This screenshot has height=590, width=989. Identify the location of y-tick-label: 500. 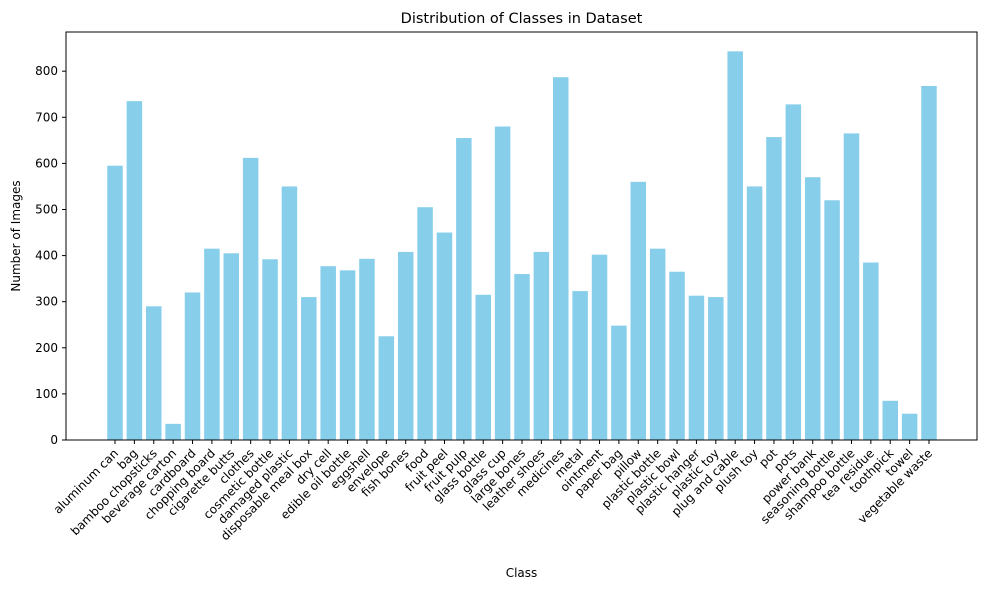
(46, 209).